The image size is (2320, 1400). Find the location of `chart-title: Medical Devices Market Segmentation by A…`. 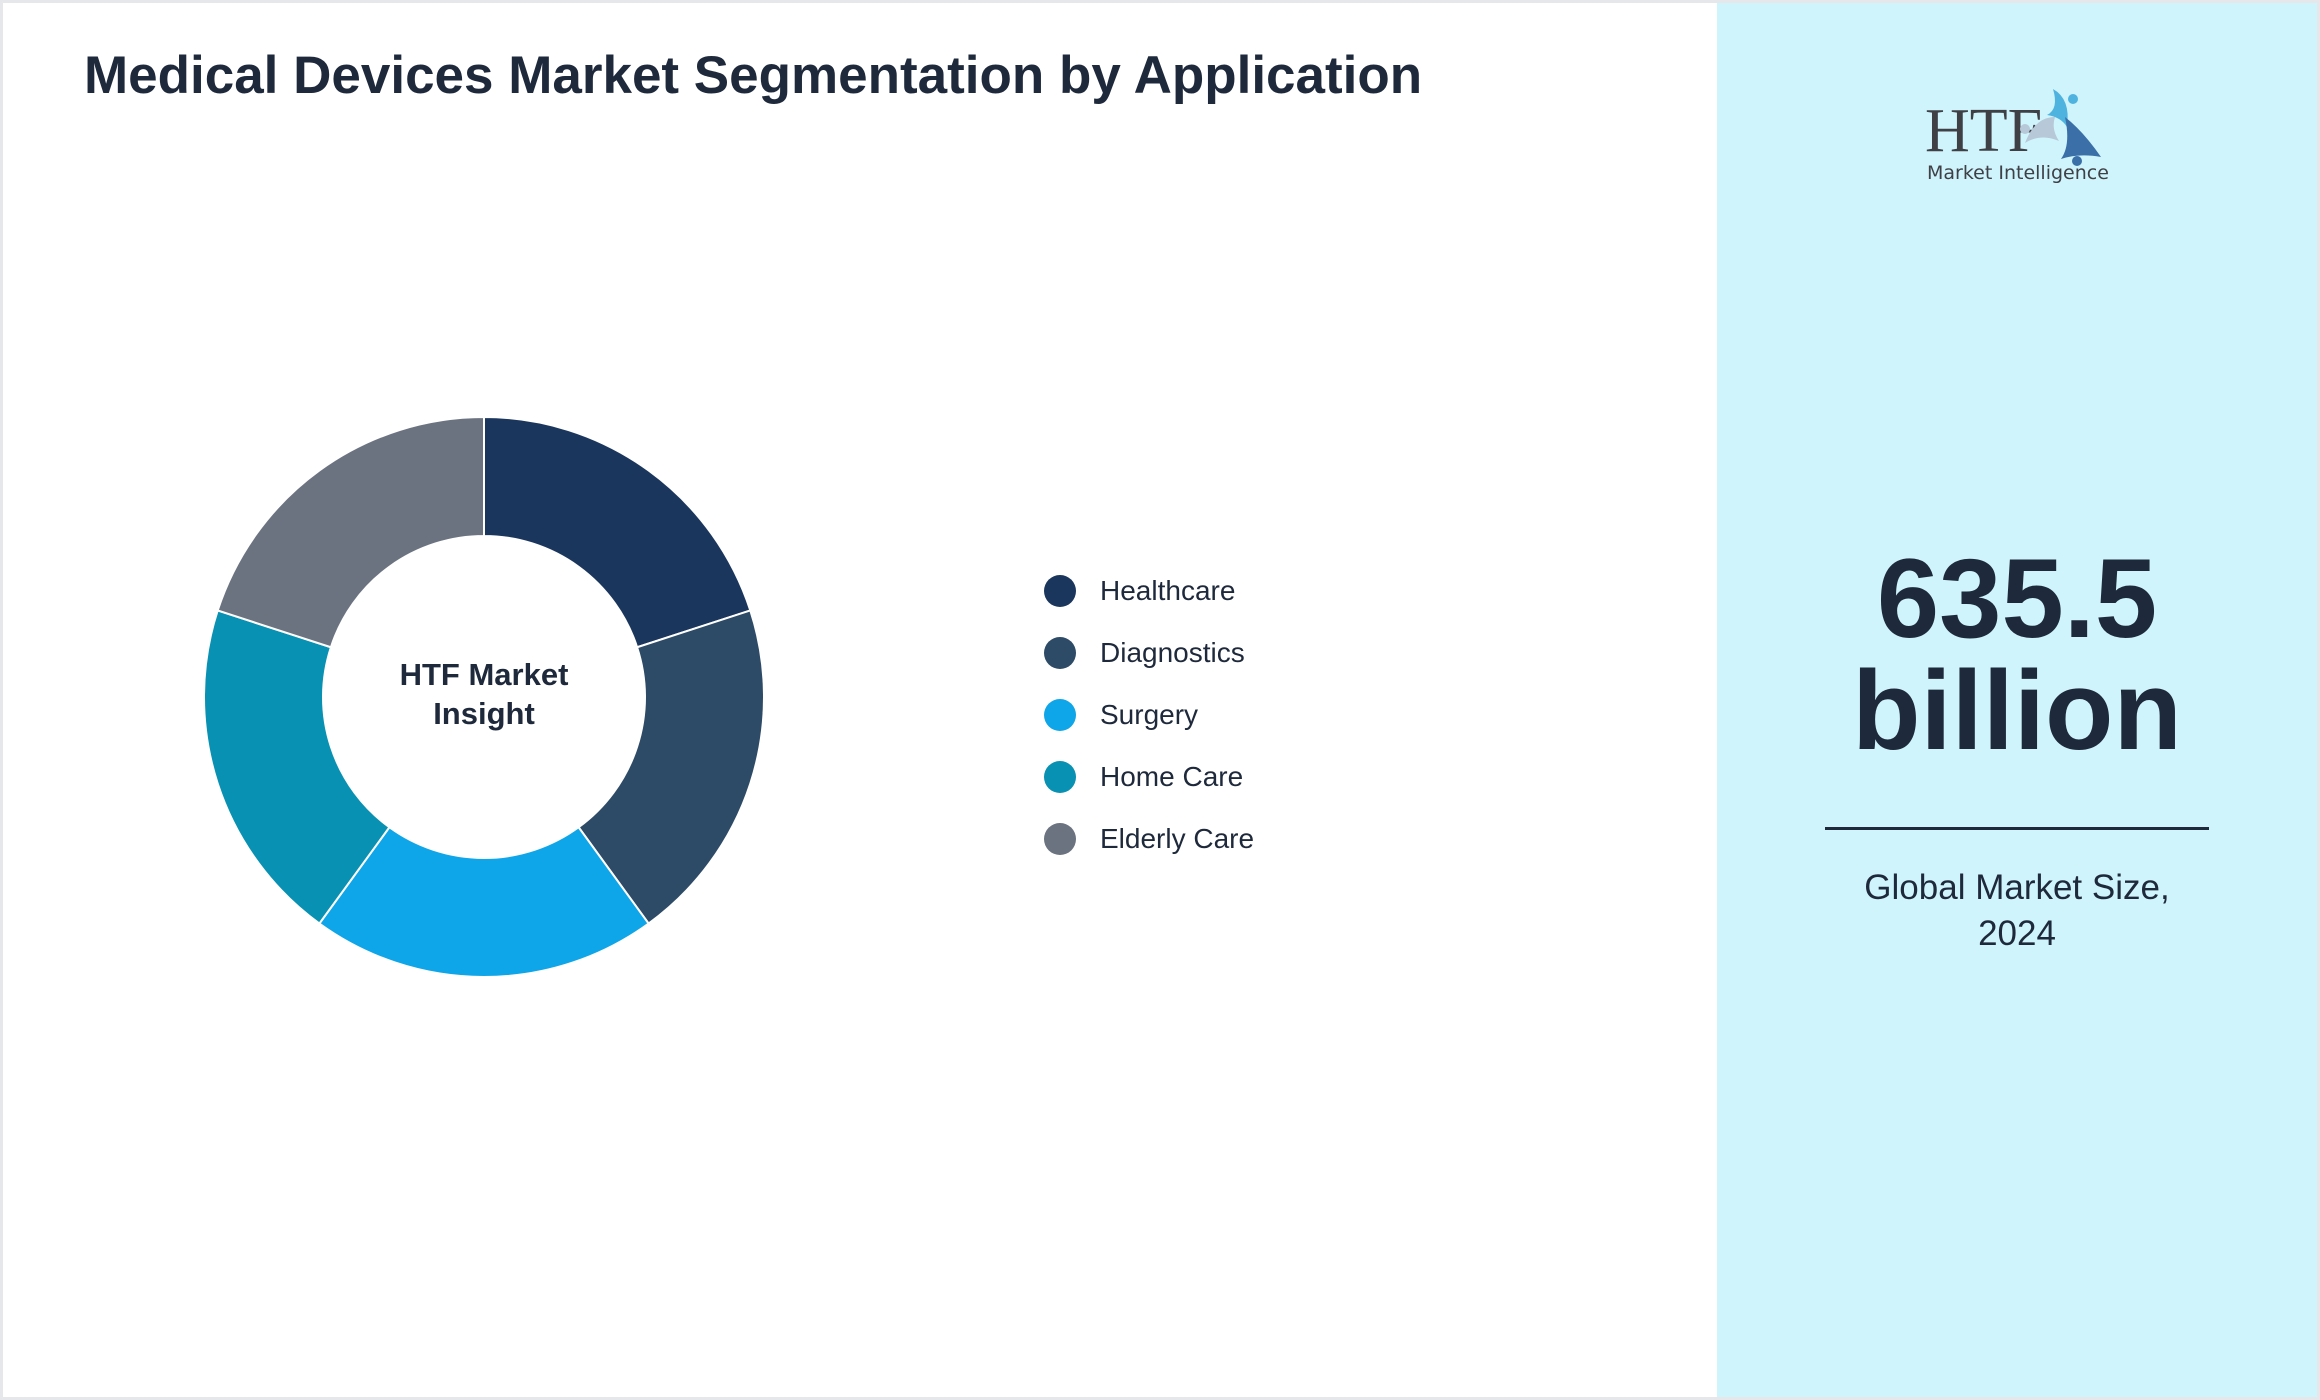

chart-title: Medical Devices Market Segmentation by A… is located at coordinates (753, 76).